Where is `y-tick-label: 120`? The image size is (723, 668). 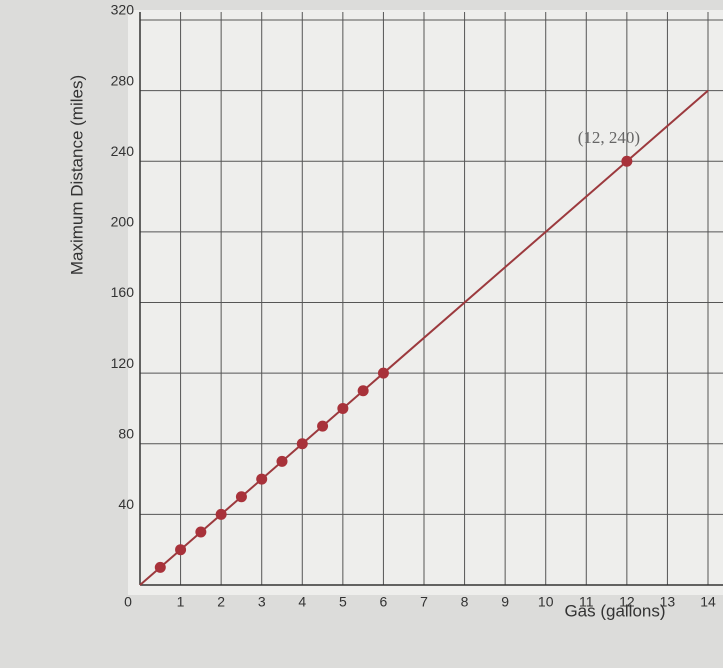 y-tick-label: 120 is located at coordinates (123, 363).